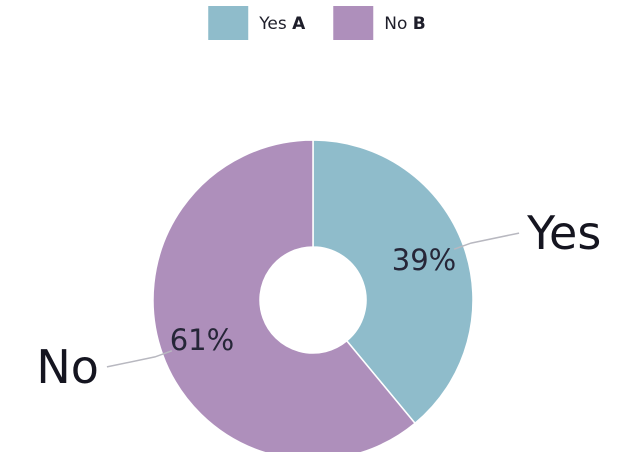 The image size is (634, 452). I want to click on legend-swatch-yes, so click(228, 23).